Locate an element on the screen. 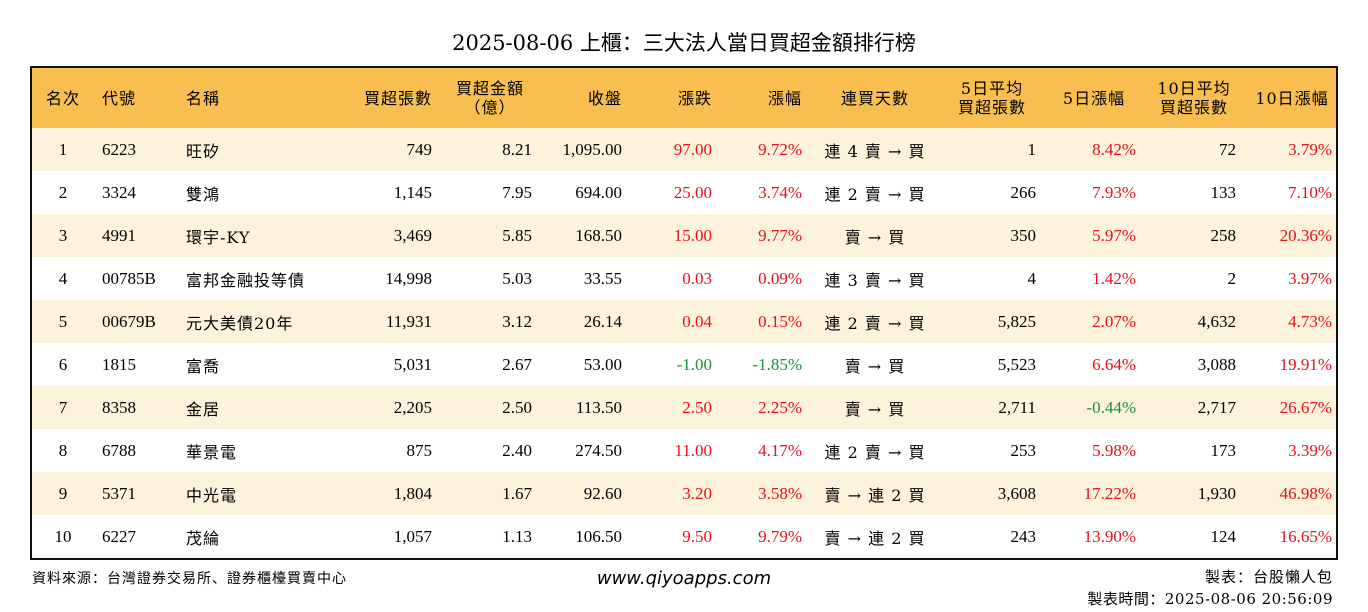  cell-pct10: 7.10% is located at coordinates (1310, 192).